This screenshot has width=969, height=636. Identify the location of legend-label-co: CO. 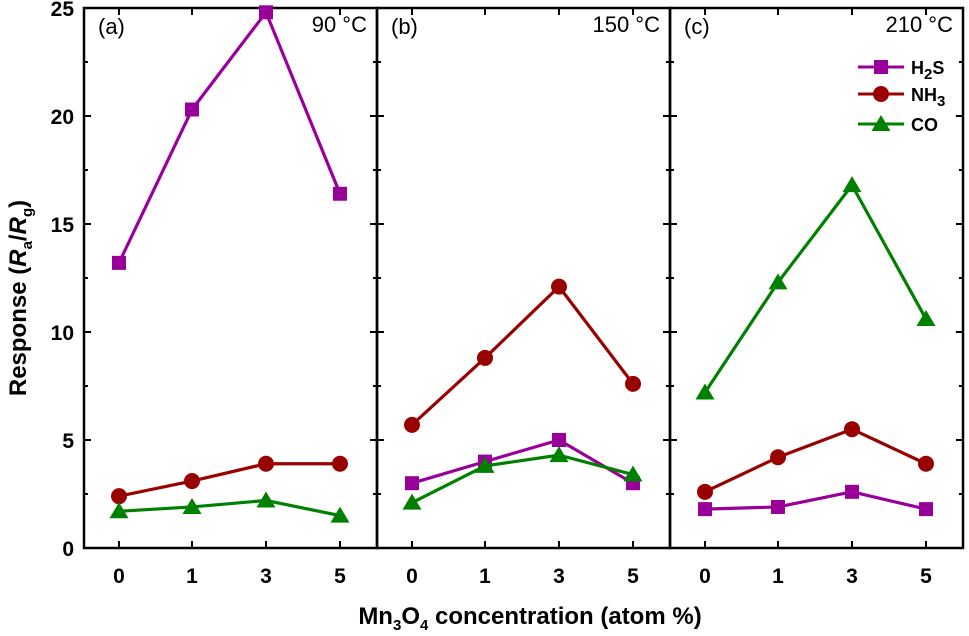
(924, 125).